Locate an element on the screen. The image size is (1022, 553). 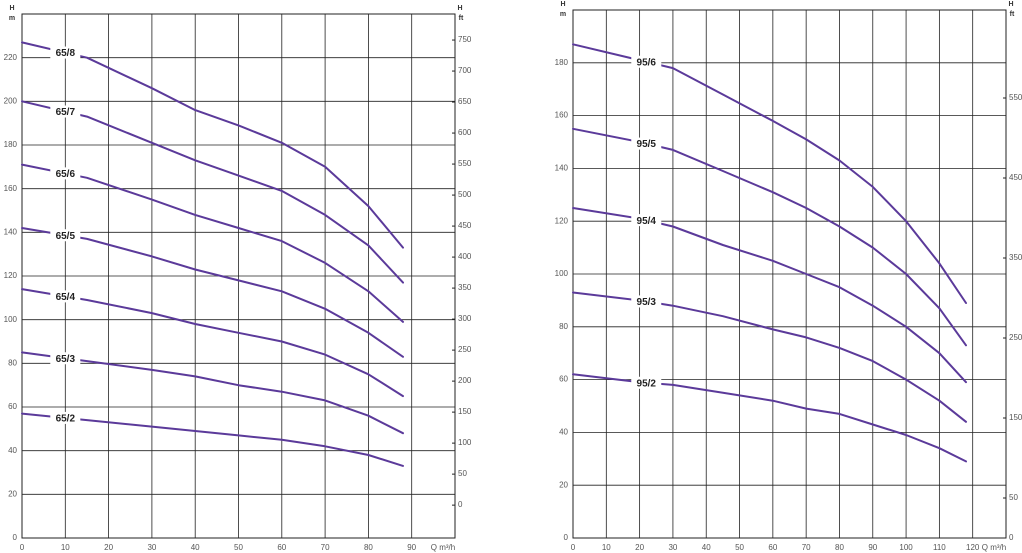
y2-tick-label: 600 is located at coordinates (465, 132).